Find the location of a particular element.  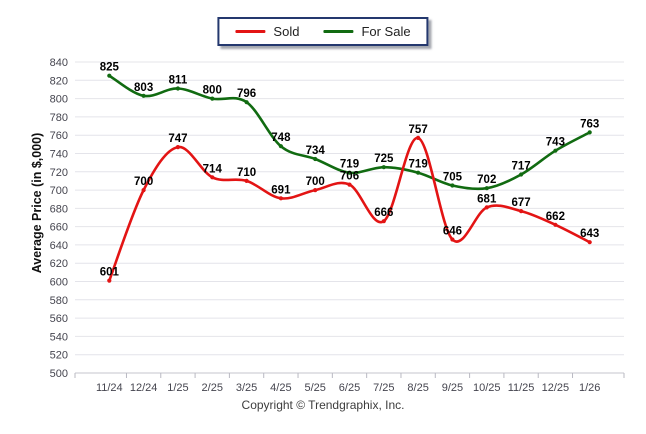

x-tick-label: 10/25 is located at coordinates (487, 388).